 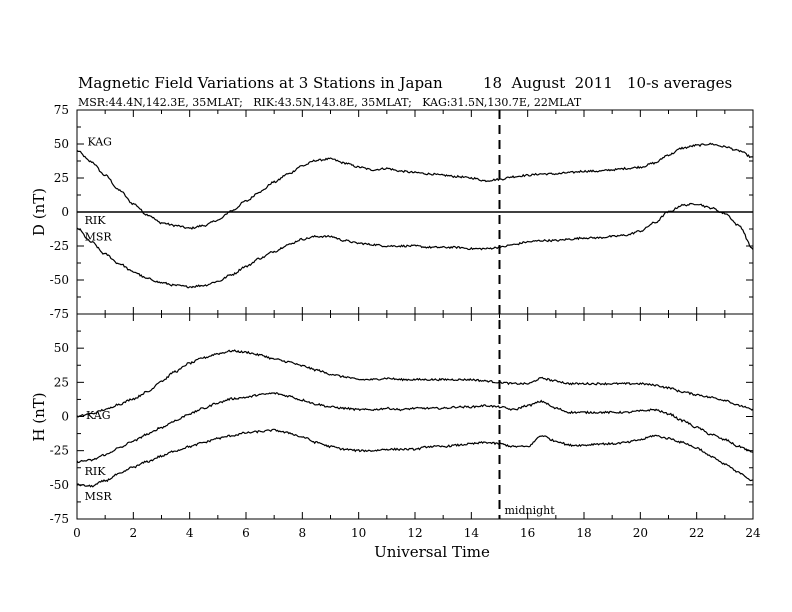 What do you see at coordinates (583, 533) in the screenshot?
I see `x-tick-label: 18` at bounding box center [583, 533].